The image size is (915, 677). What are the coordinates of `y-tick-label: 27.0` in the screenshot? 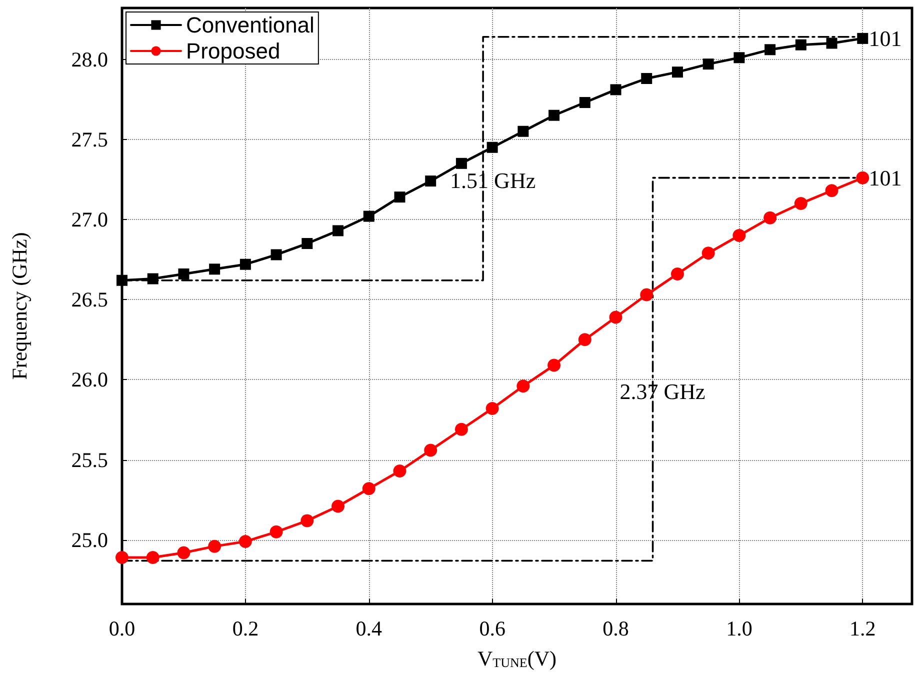 It's located at (89, 219).